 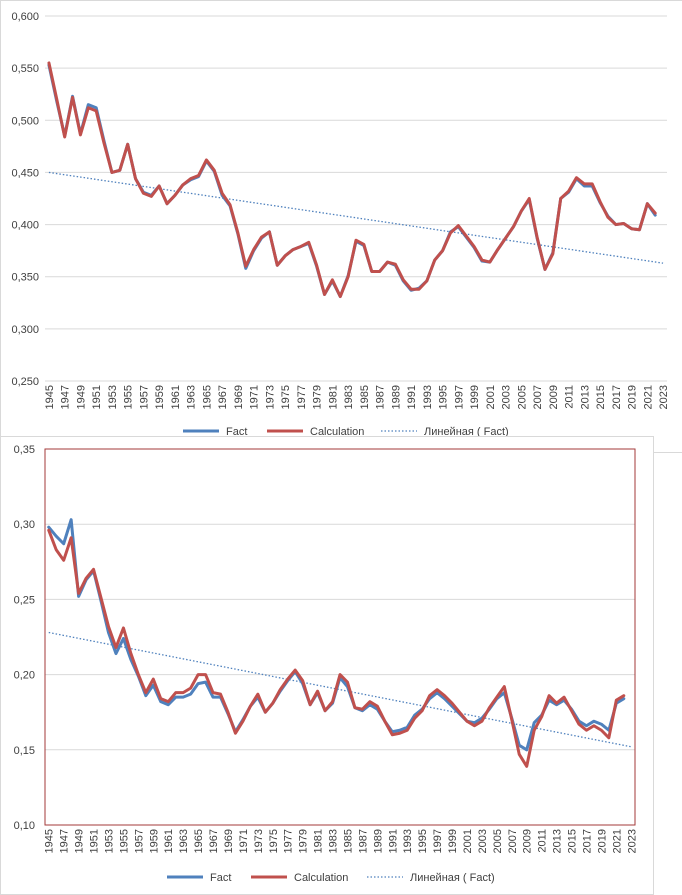 What do you see at coordinates (363, 841) in the screenshot?
I see `bottom-x-tick-label: 1987` at bounding box center [363, 841].